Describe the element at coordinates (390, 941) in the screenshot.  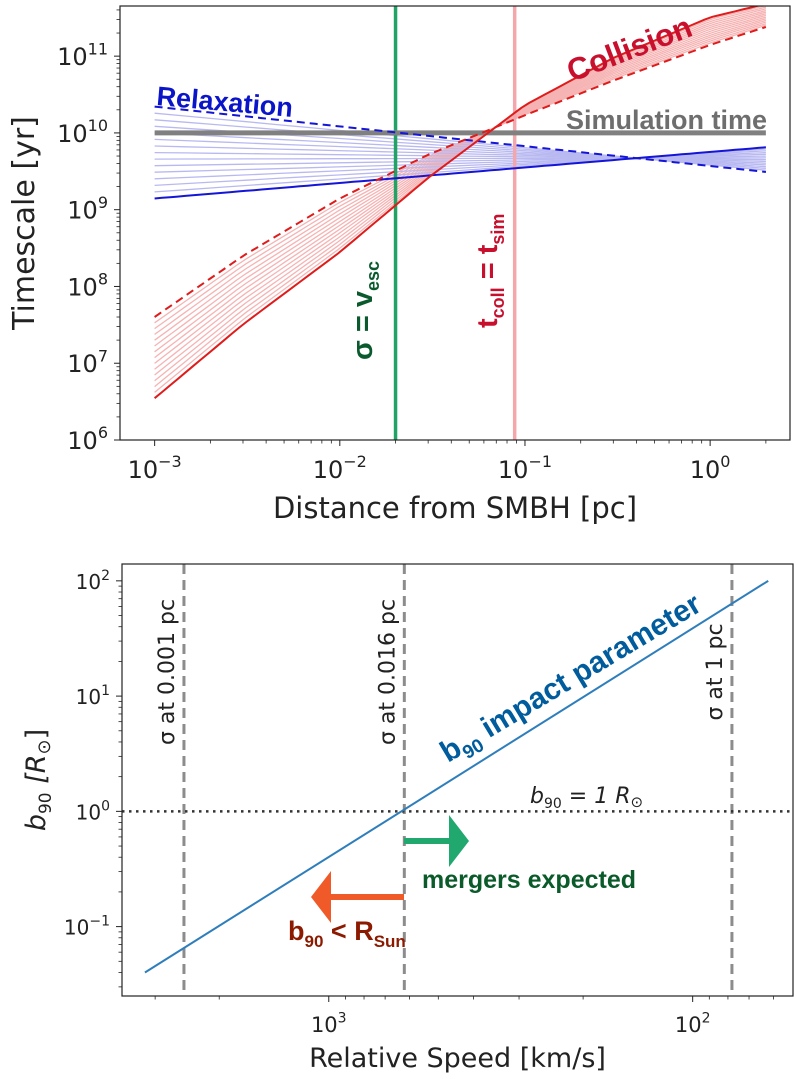
I see `bsun-sub2: Sun` at that location.